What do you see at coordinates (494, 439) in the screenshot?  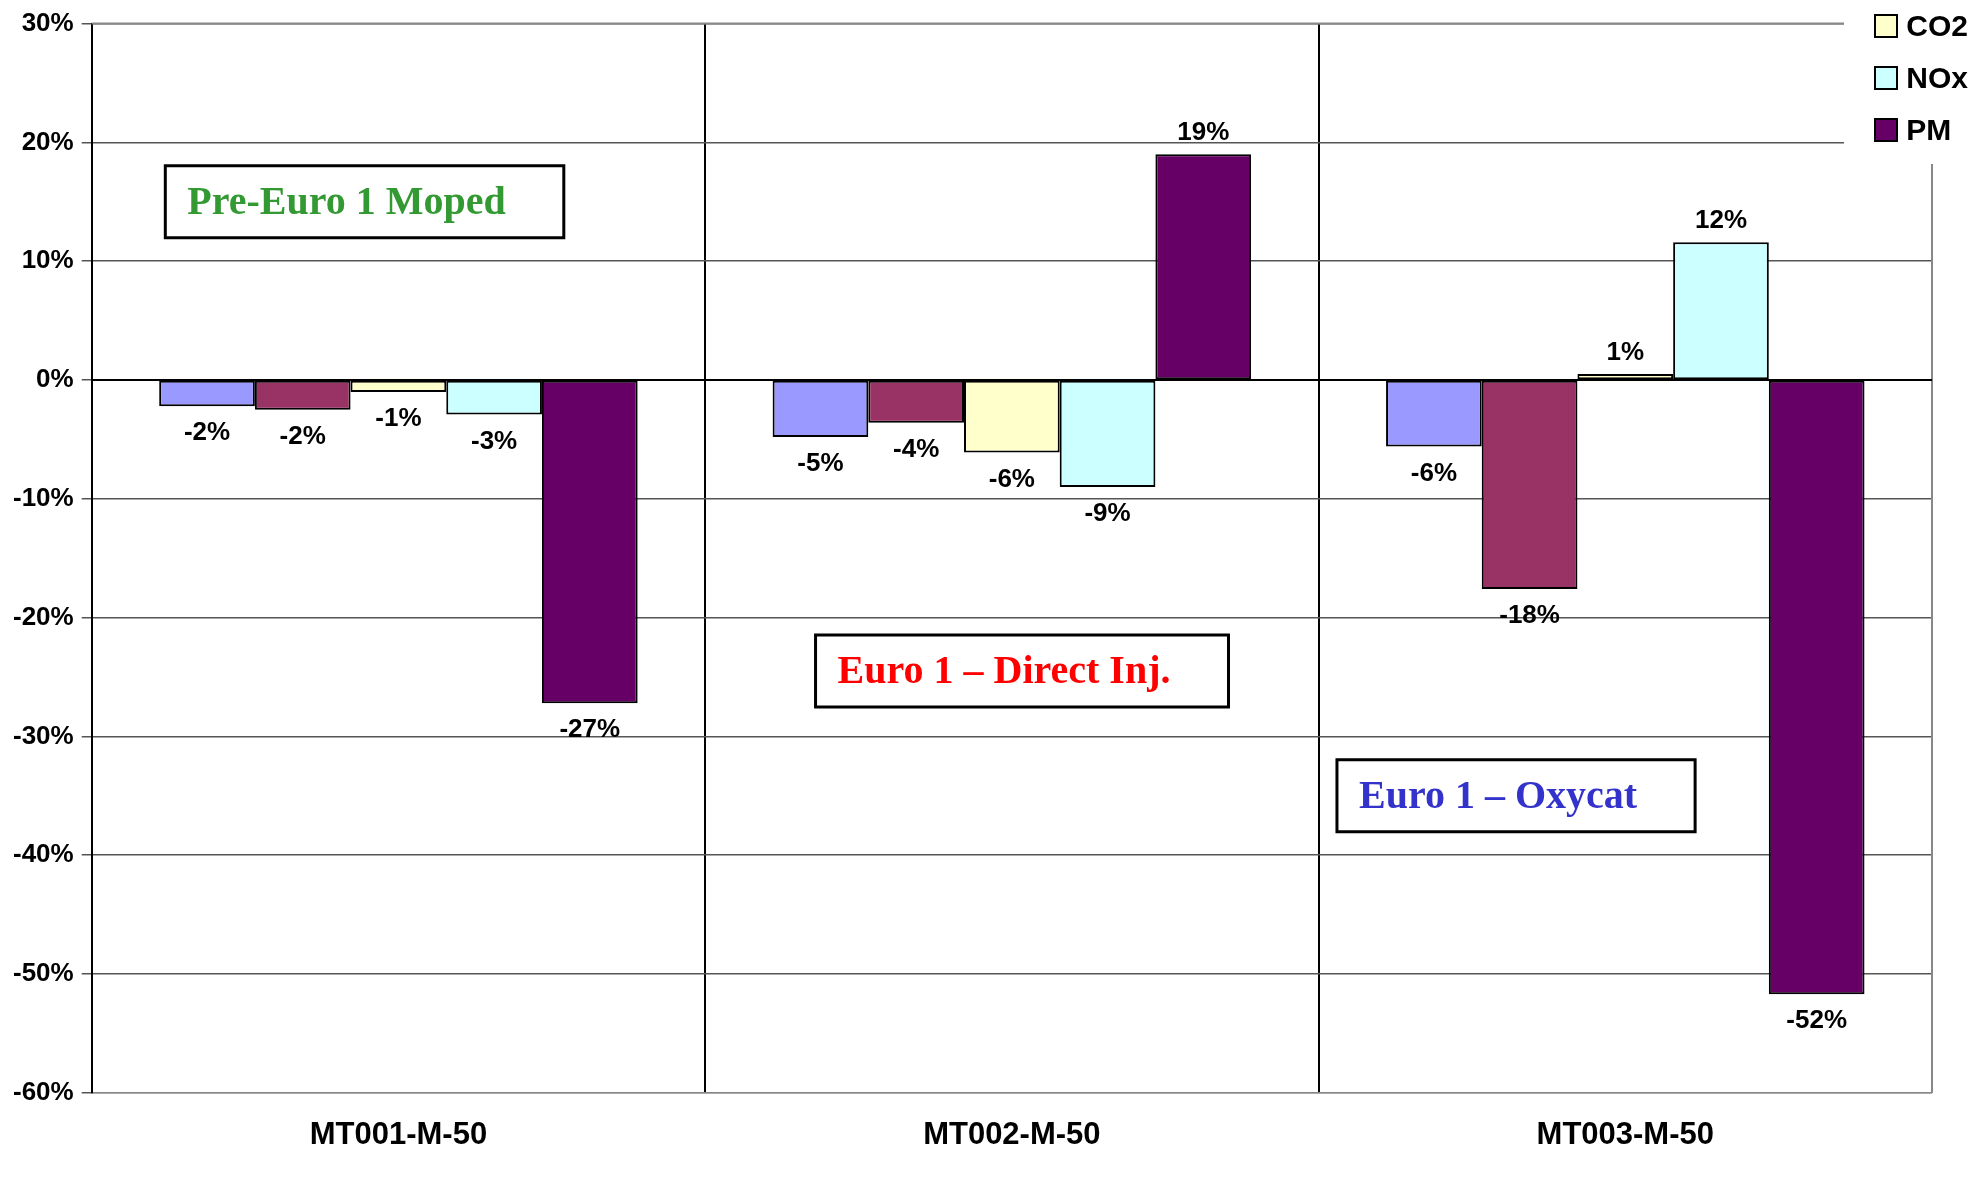 I see `data-label: -3%` at bounding box center [494, 439].